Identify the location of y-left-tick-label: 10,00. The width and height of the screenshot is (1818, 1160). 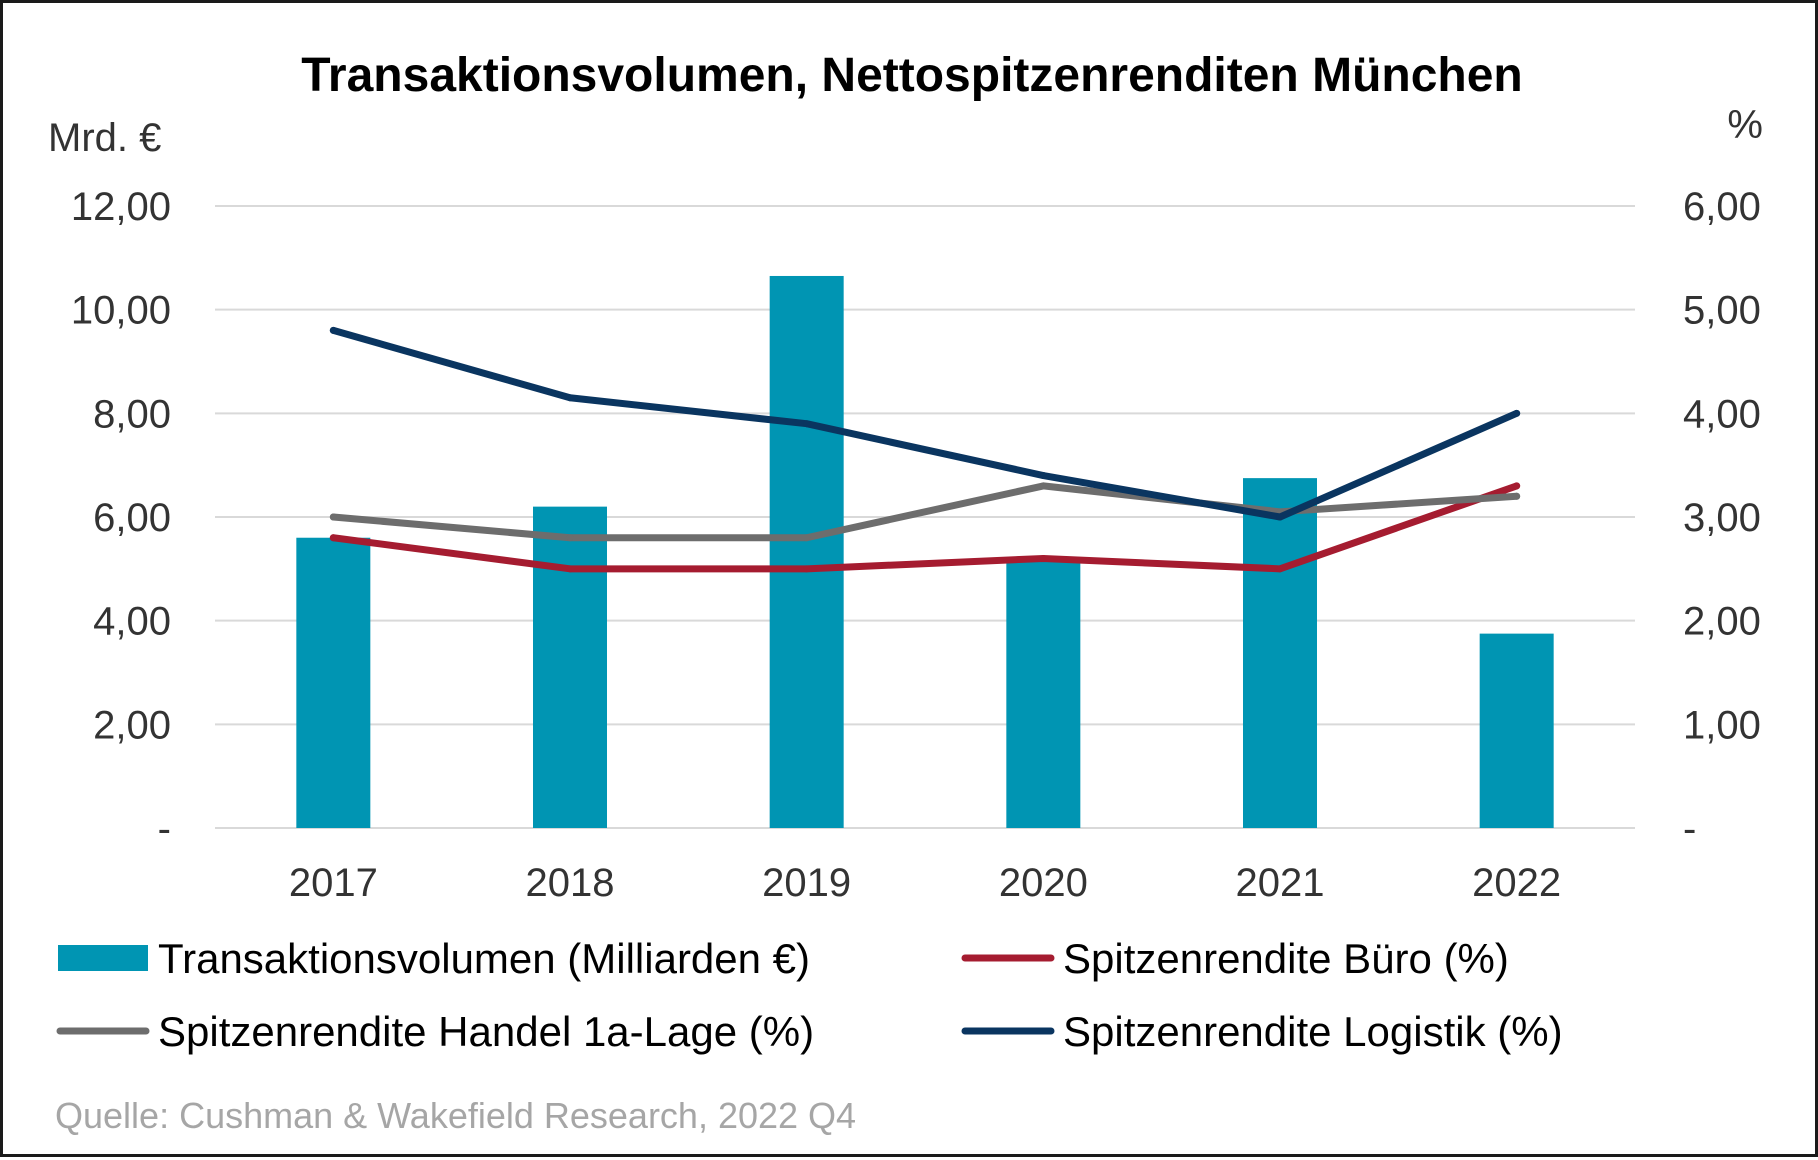
(121, 311).